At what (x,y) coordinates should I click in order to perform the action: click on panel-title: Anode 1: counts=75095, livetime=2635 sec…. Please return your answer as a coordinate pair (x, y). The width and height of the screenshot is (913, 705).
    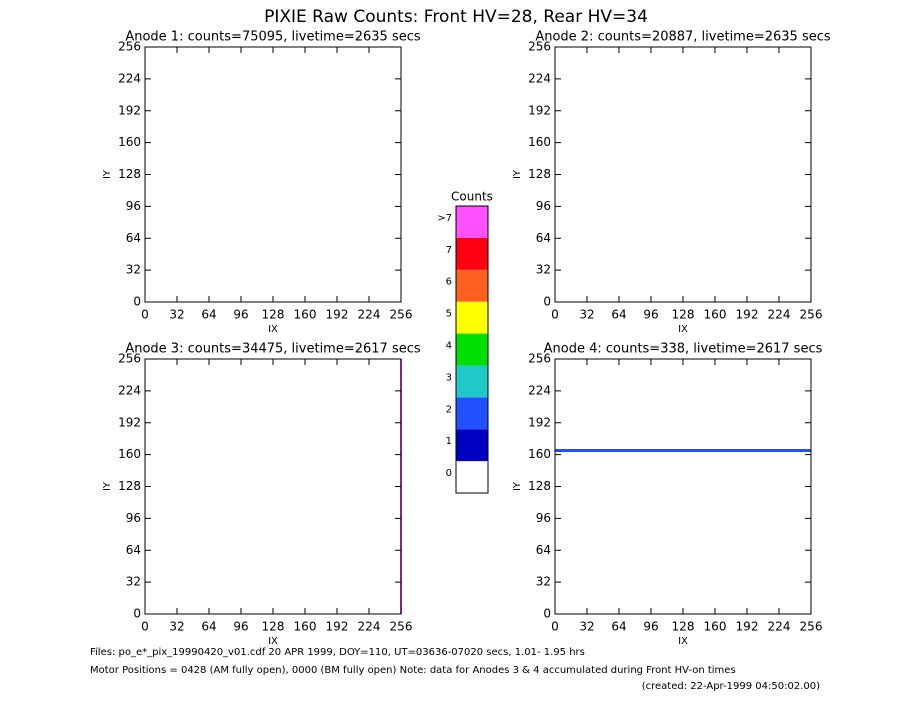
    Looking at the image, I should click on (273, 37).